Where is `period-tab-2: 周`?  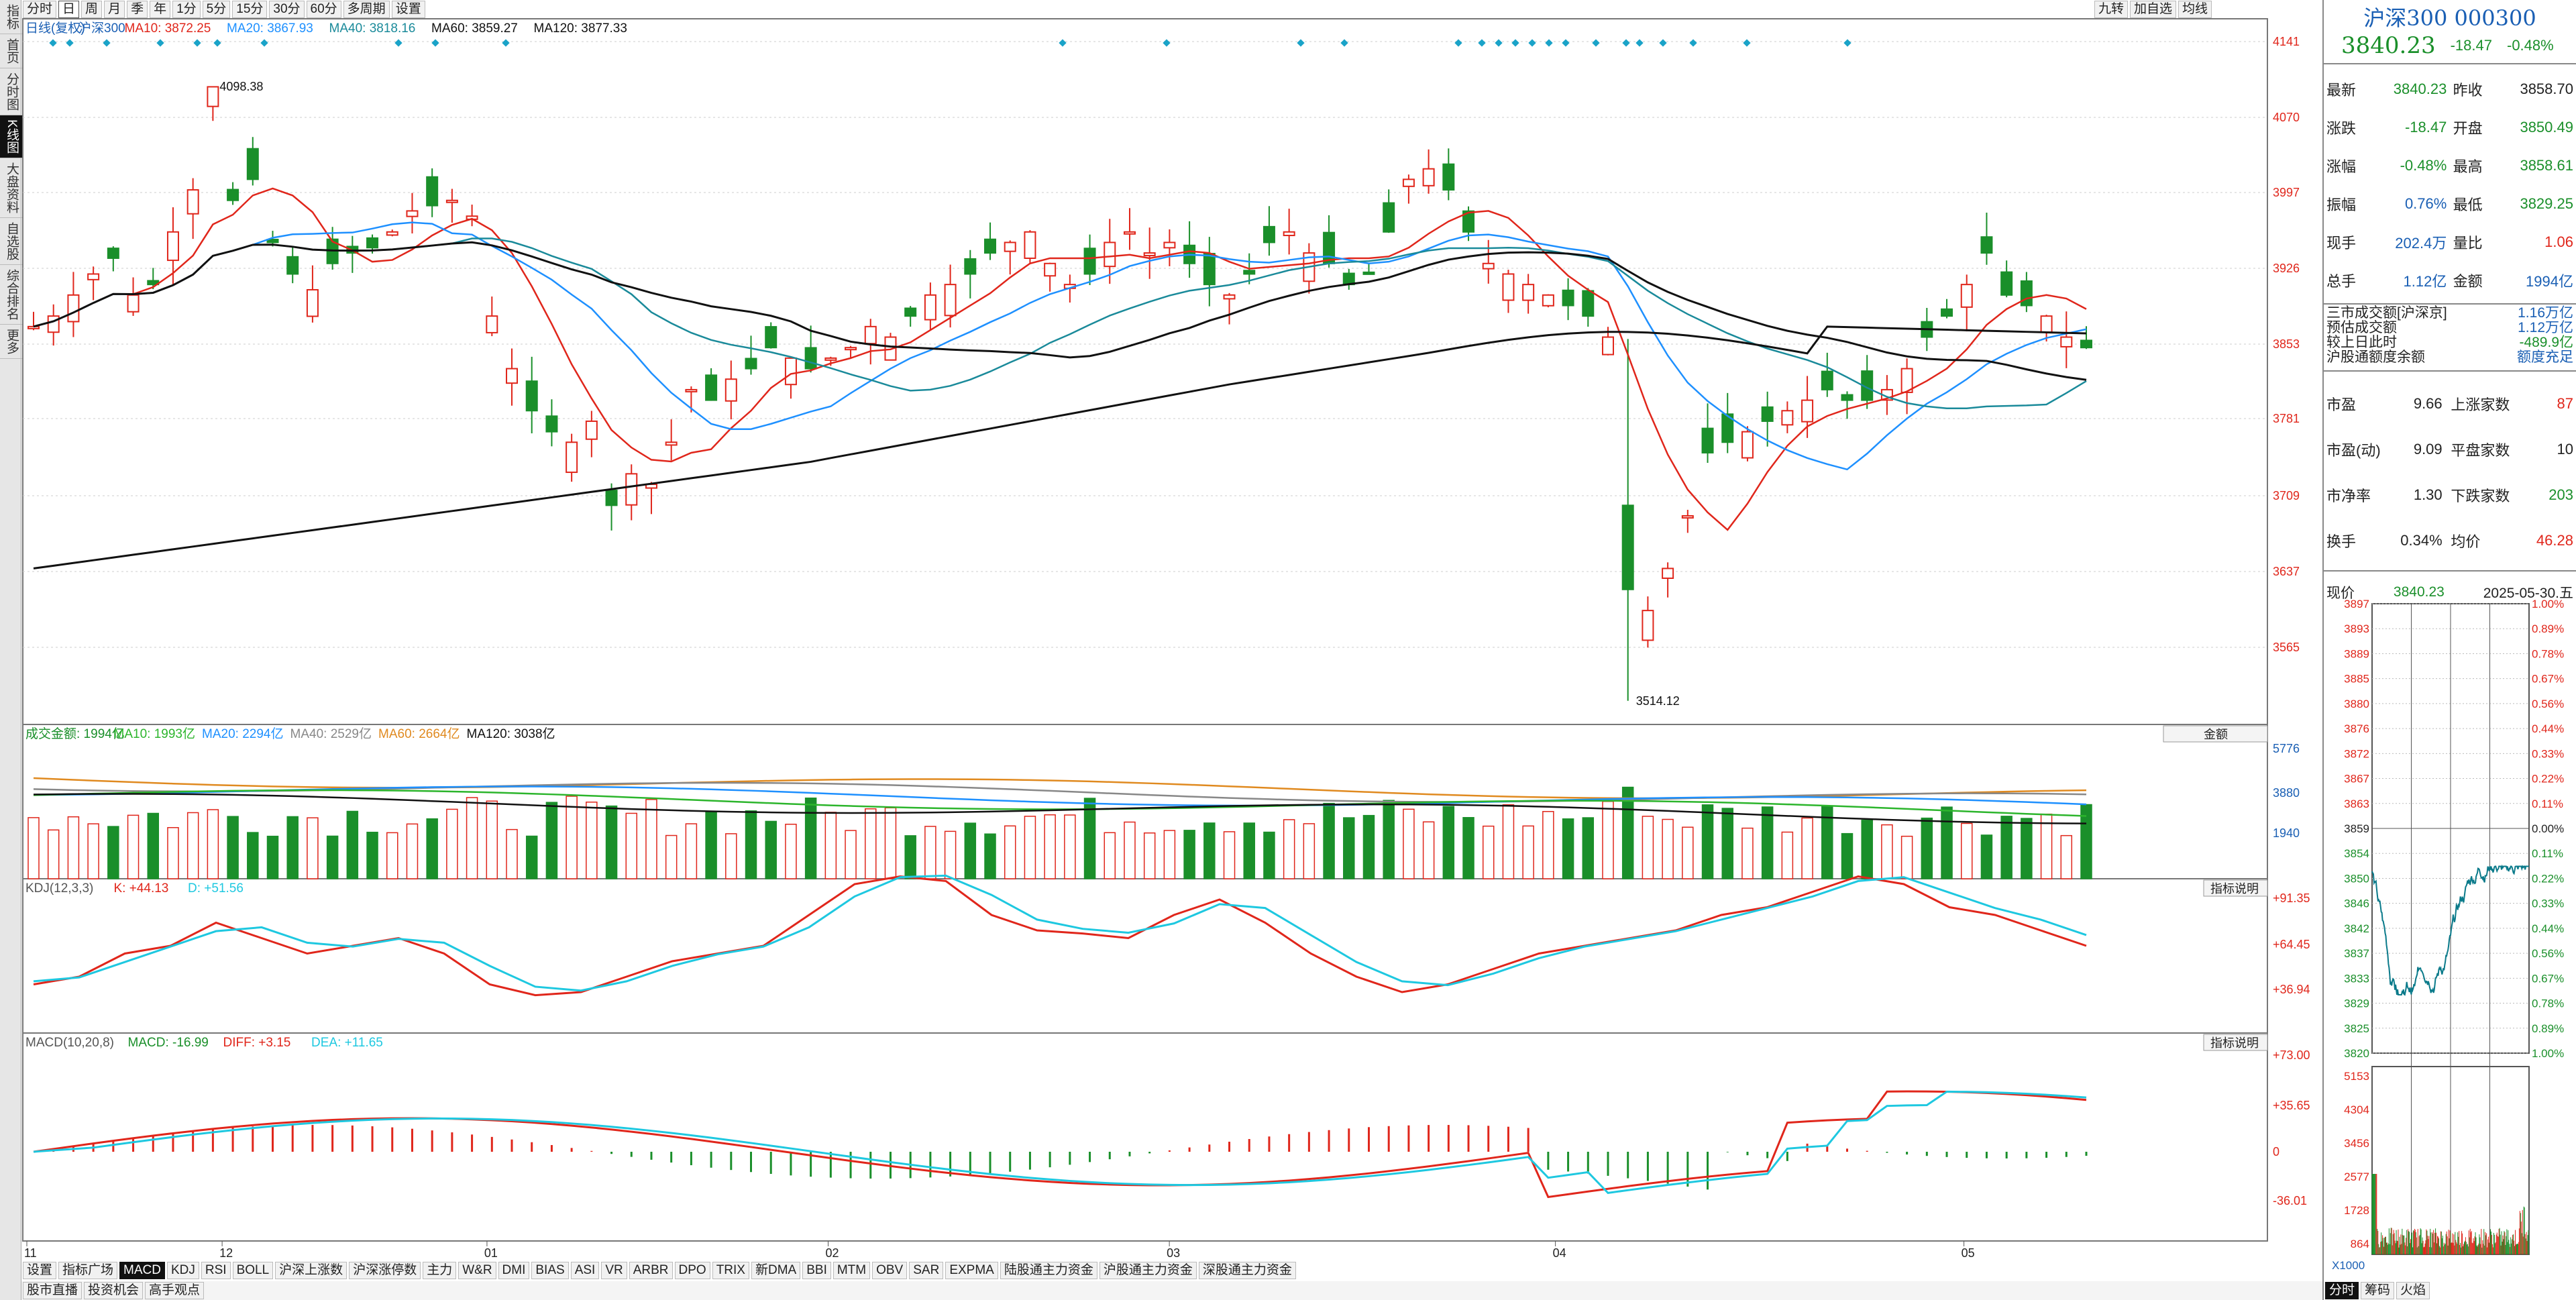 period-tab-2: 周 is located at coordinates (92, 9).